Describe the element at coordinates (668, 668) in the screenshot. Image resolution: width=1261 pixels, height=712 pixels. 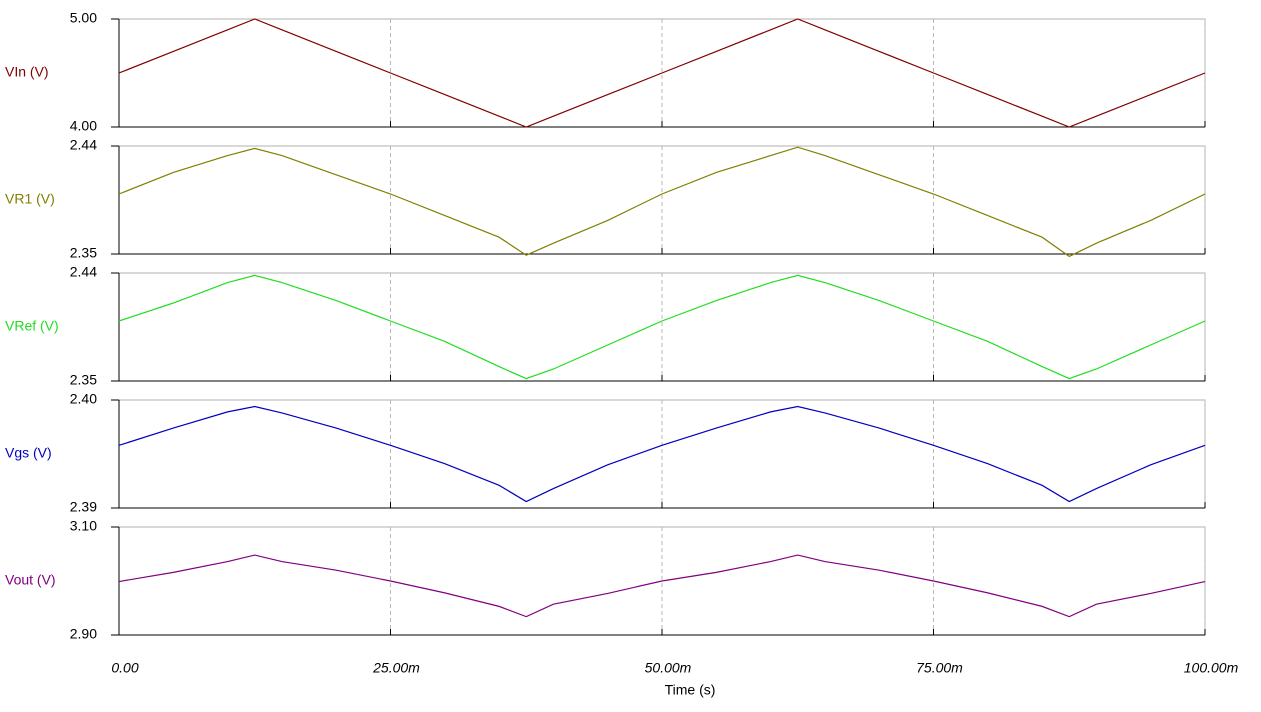
I see `x-tick-label: 50.00m` at that location.